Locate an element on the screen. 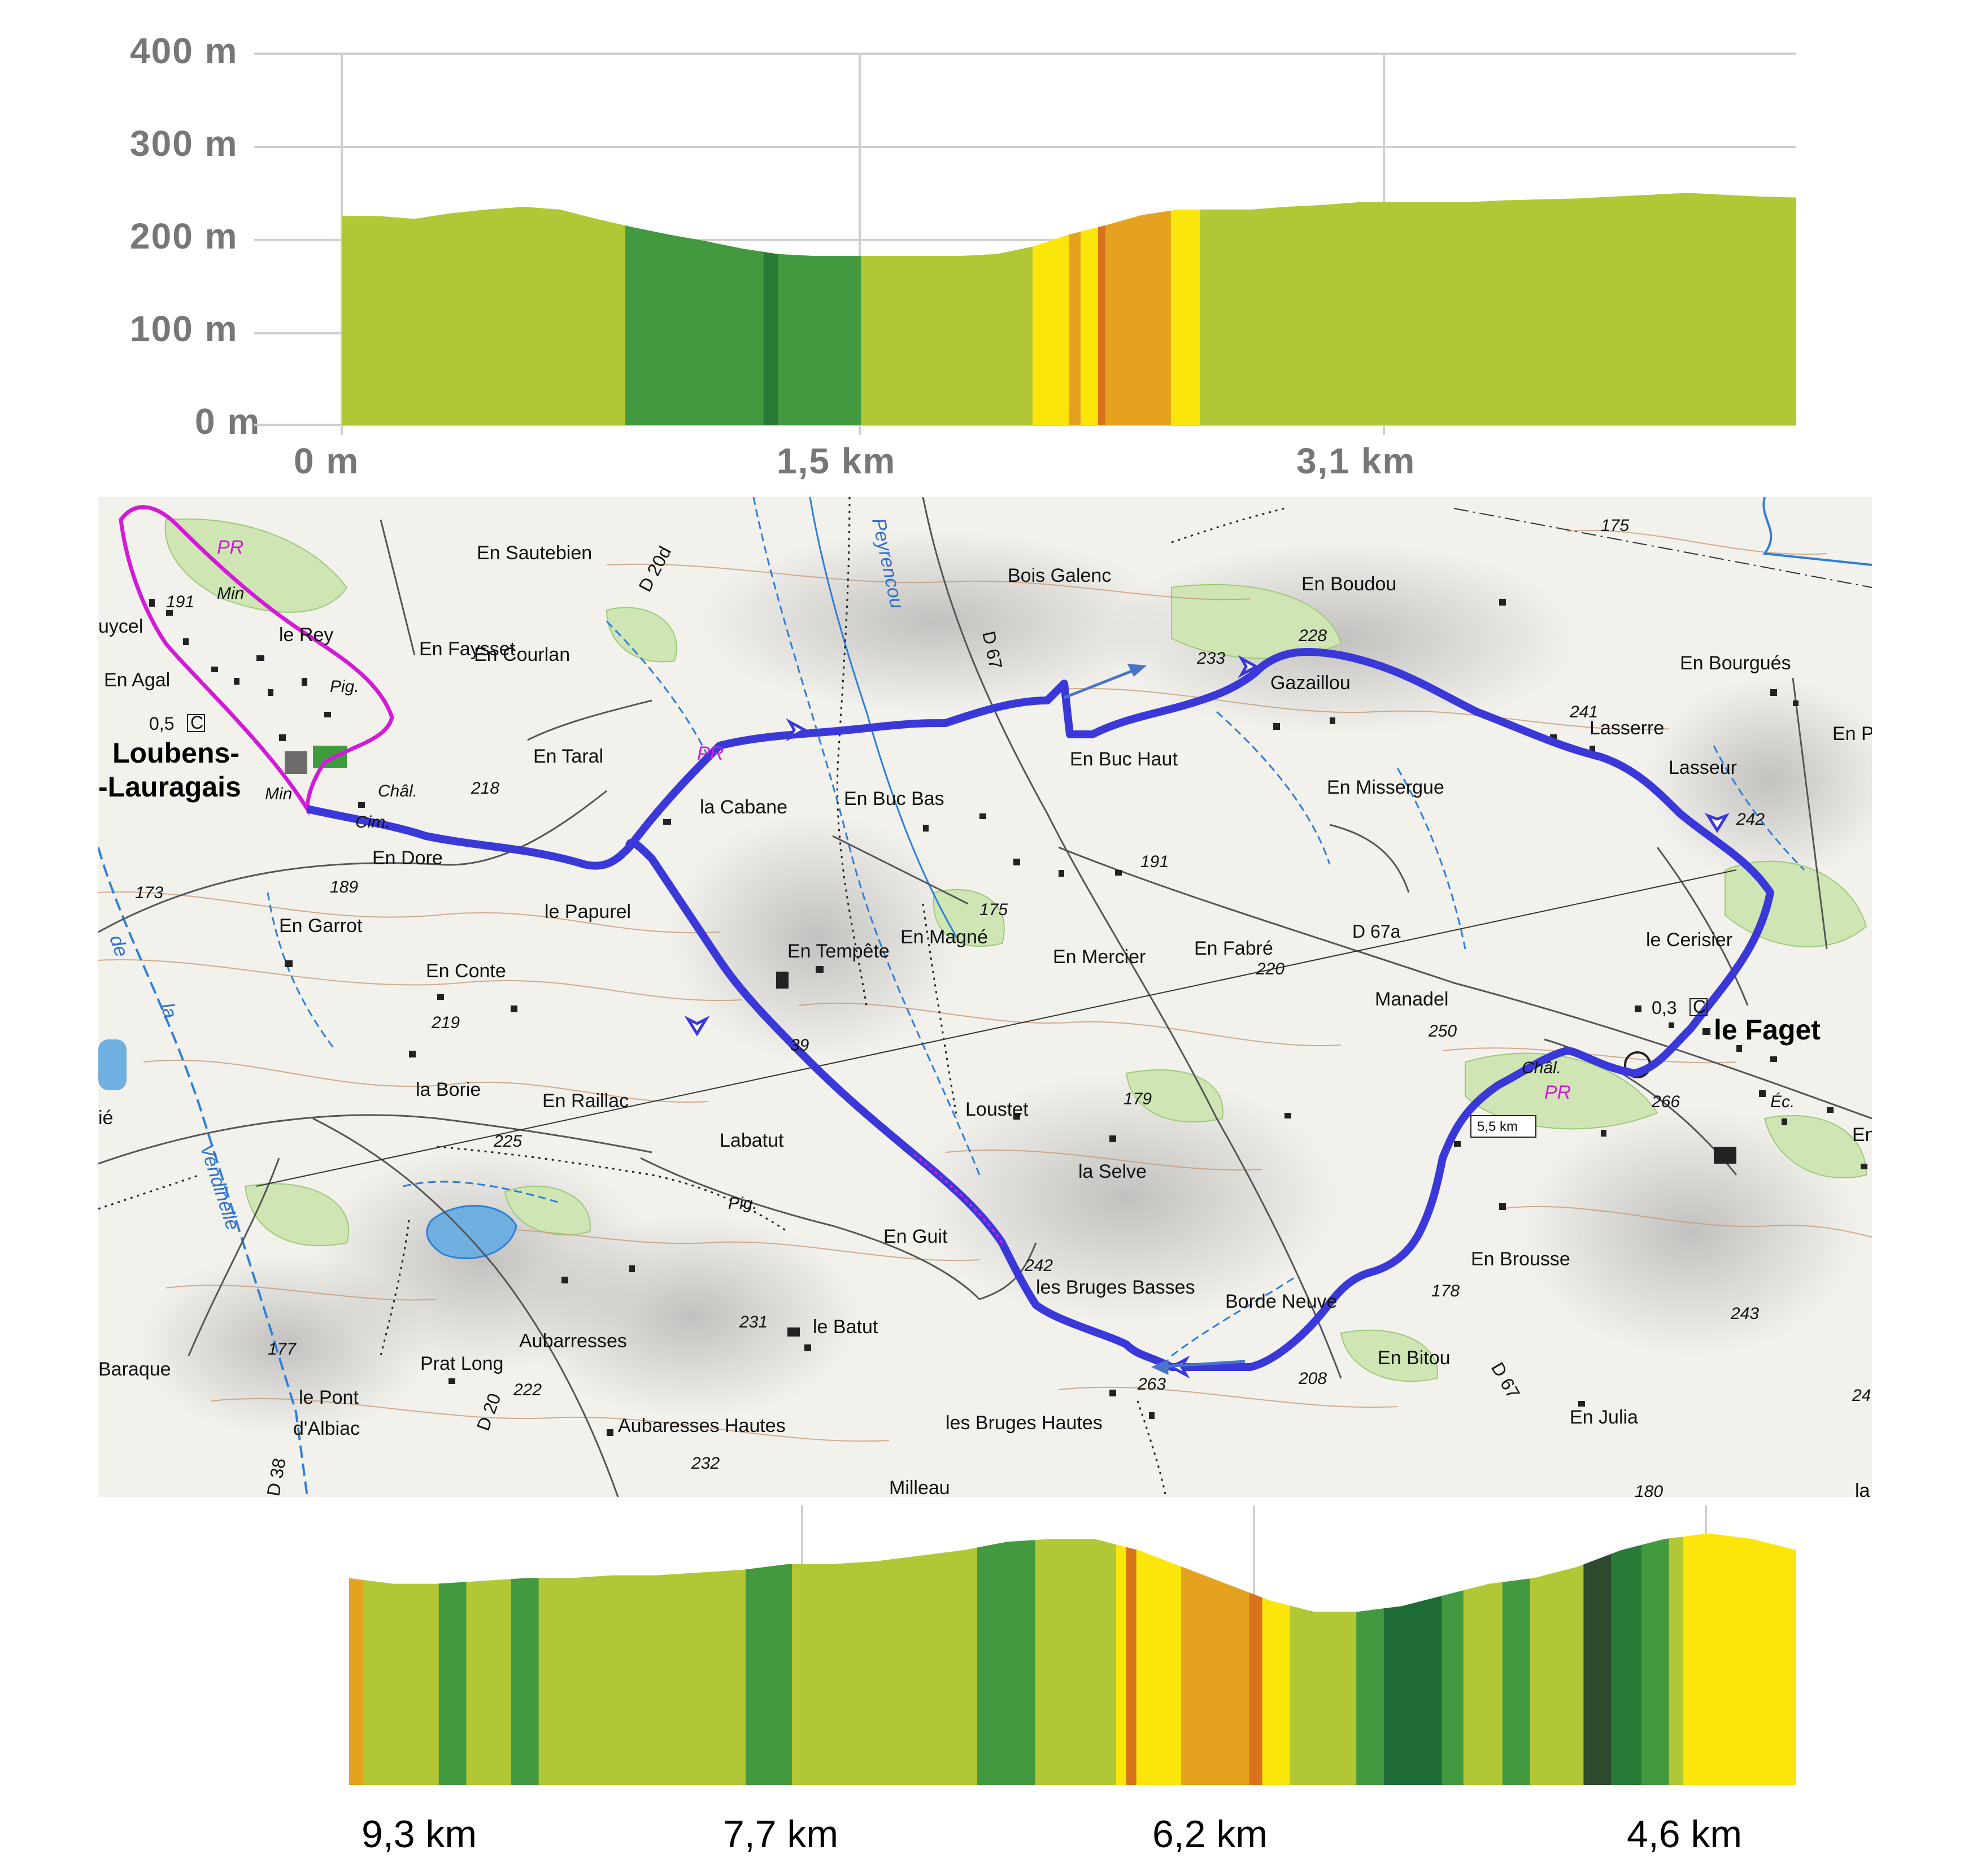 The image size is (1977, 1876). map-label: le Faget is located at coordinates (1767, 1030).